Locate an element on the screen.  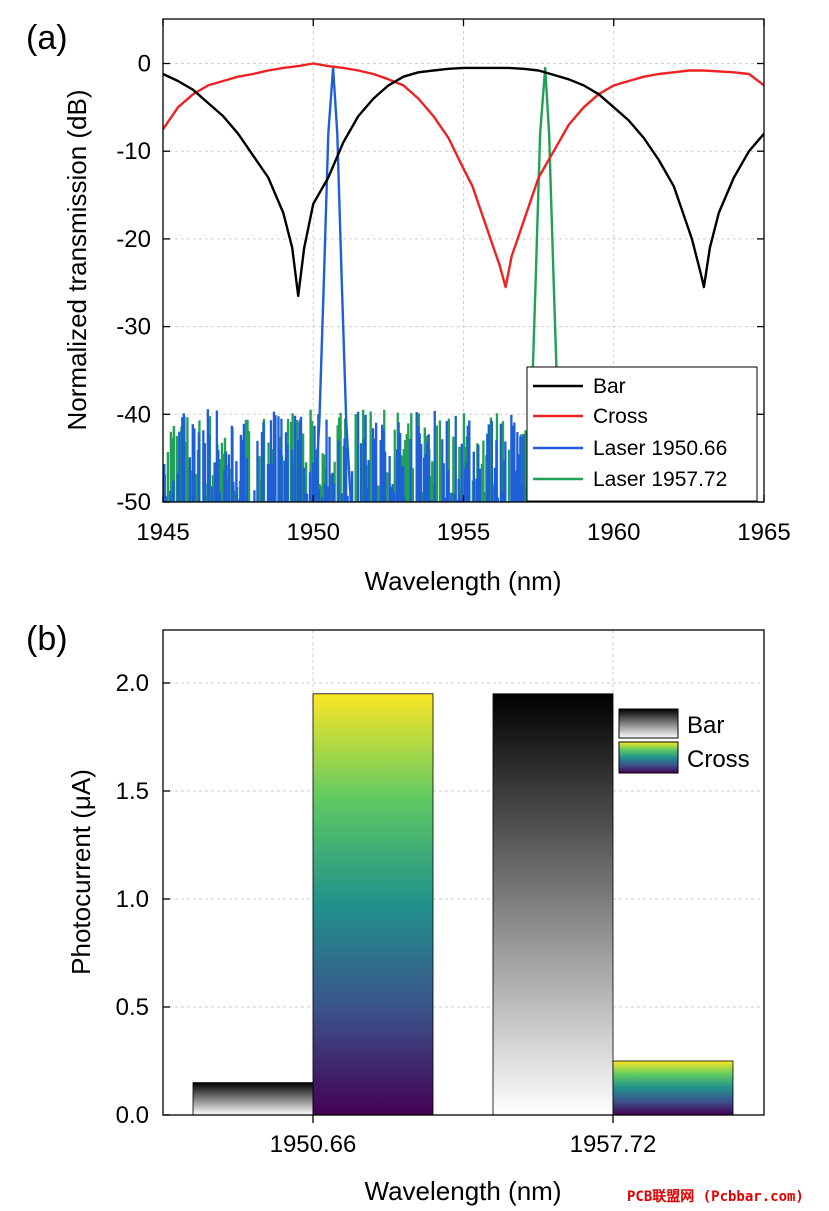
panel-b-label: (b) is located at coordinates (47, 639).